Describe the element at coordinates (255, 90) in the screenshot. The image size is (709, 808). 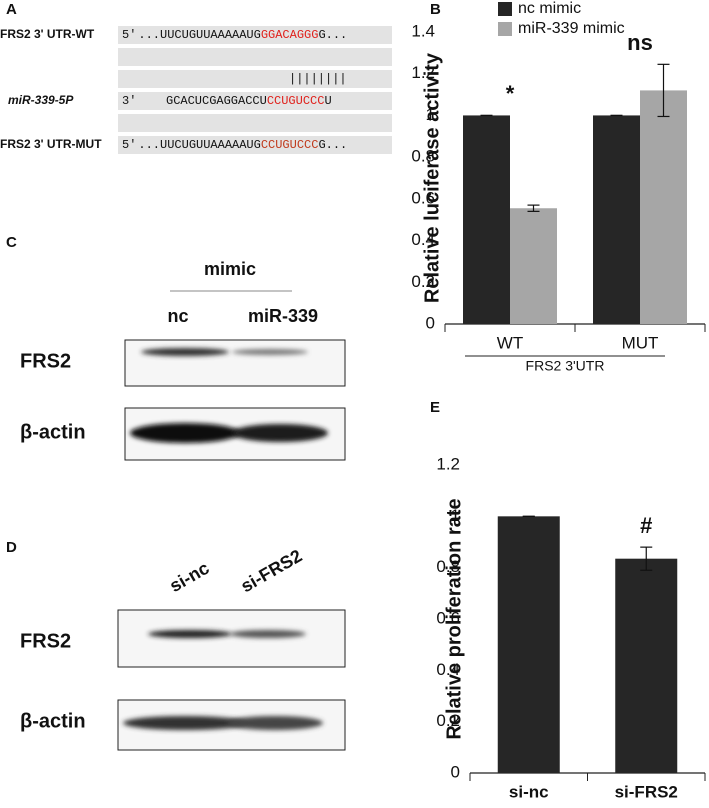
I see `sequence-backgrounds` at that location.